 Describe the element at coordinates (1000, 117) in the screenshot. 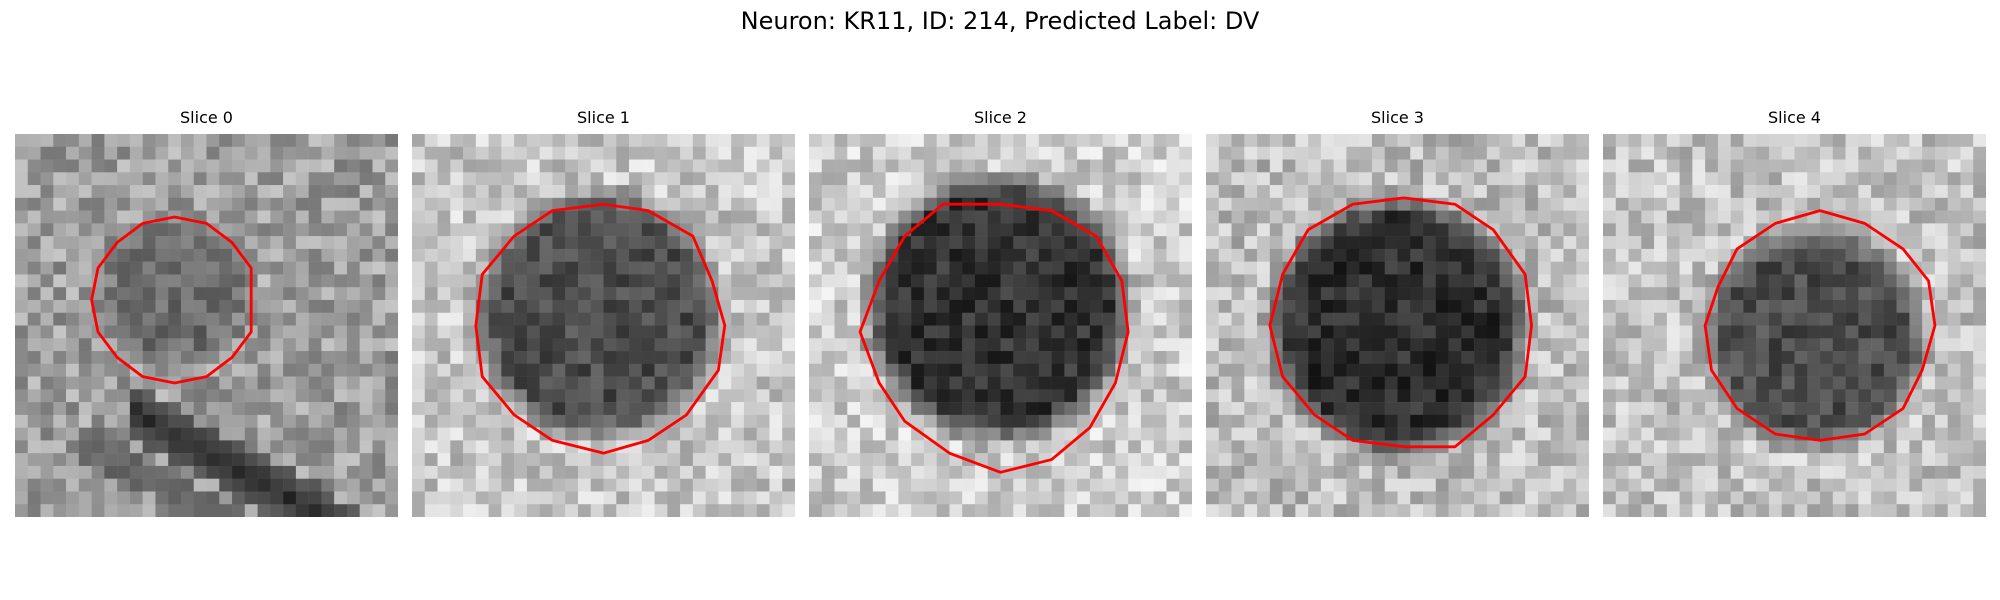

I see `slice-title-2: Slice 2` at that location.